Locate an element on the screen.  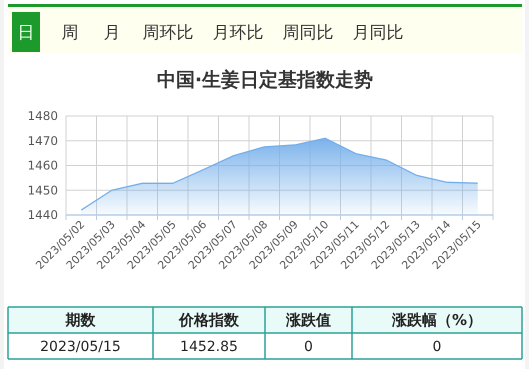
text: 月 is located at coordinates (112, 33).